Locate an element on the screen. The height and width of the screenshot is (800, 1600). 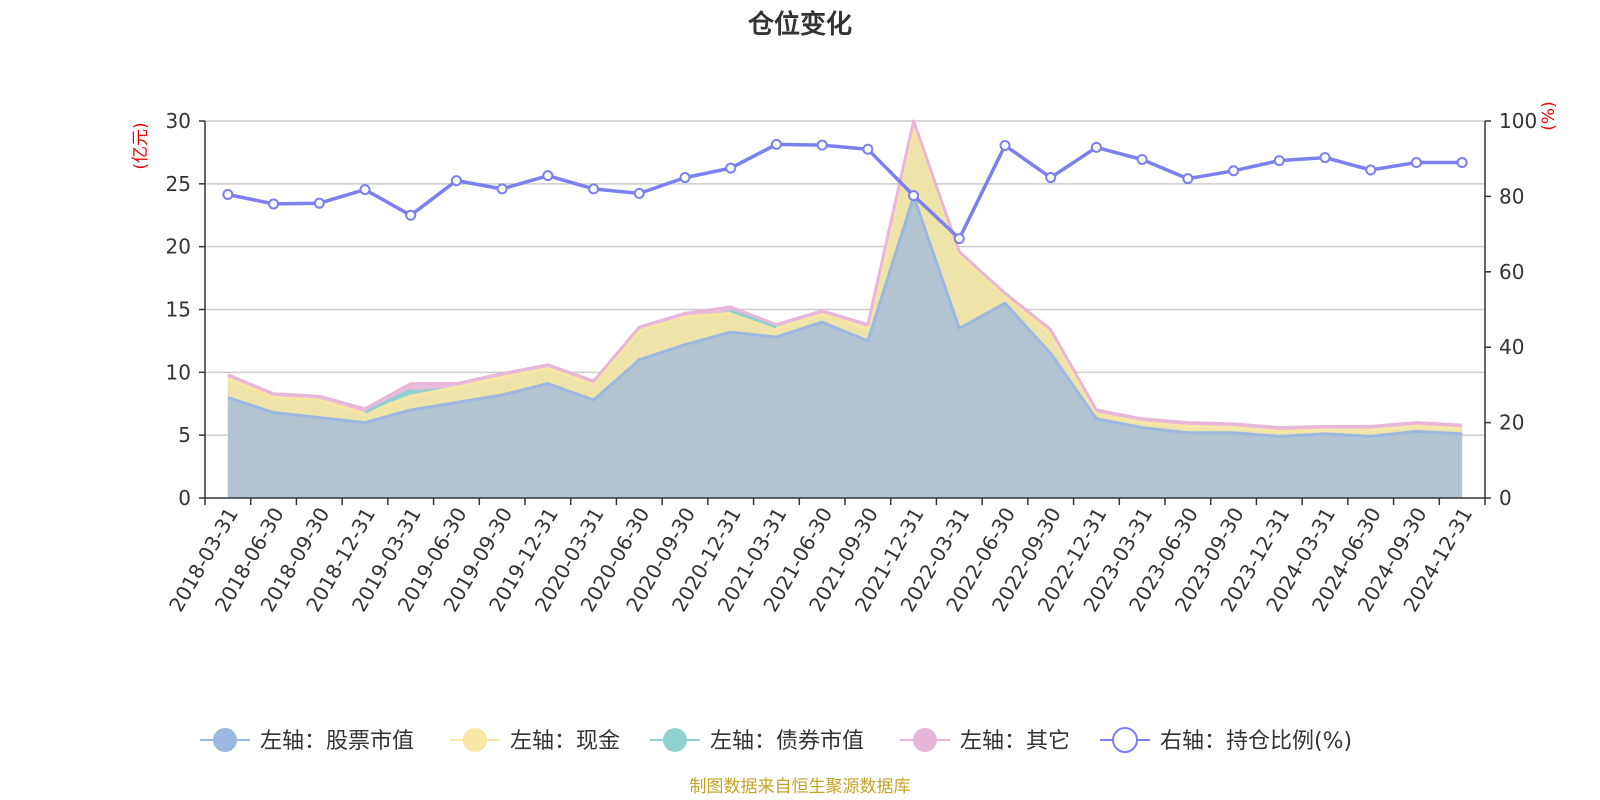
left-tick-label: 10 is located at coordinates (178, 372).